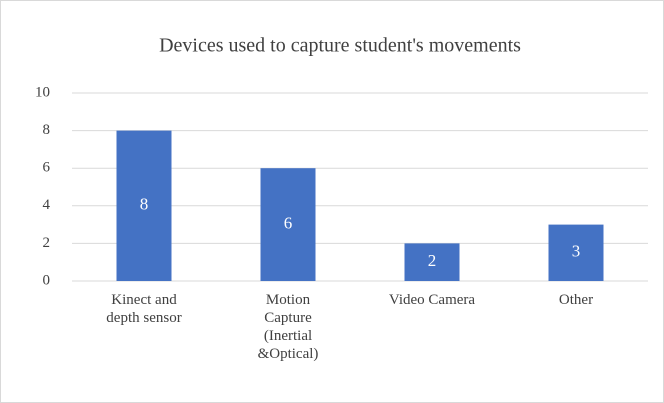 Image resolution: width=664 pixels, height=403 pixels. I want to click on x-tick-label-box: Video Camera, so click(432, 300).